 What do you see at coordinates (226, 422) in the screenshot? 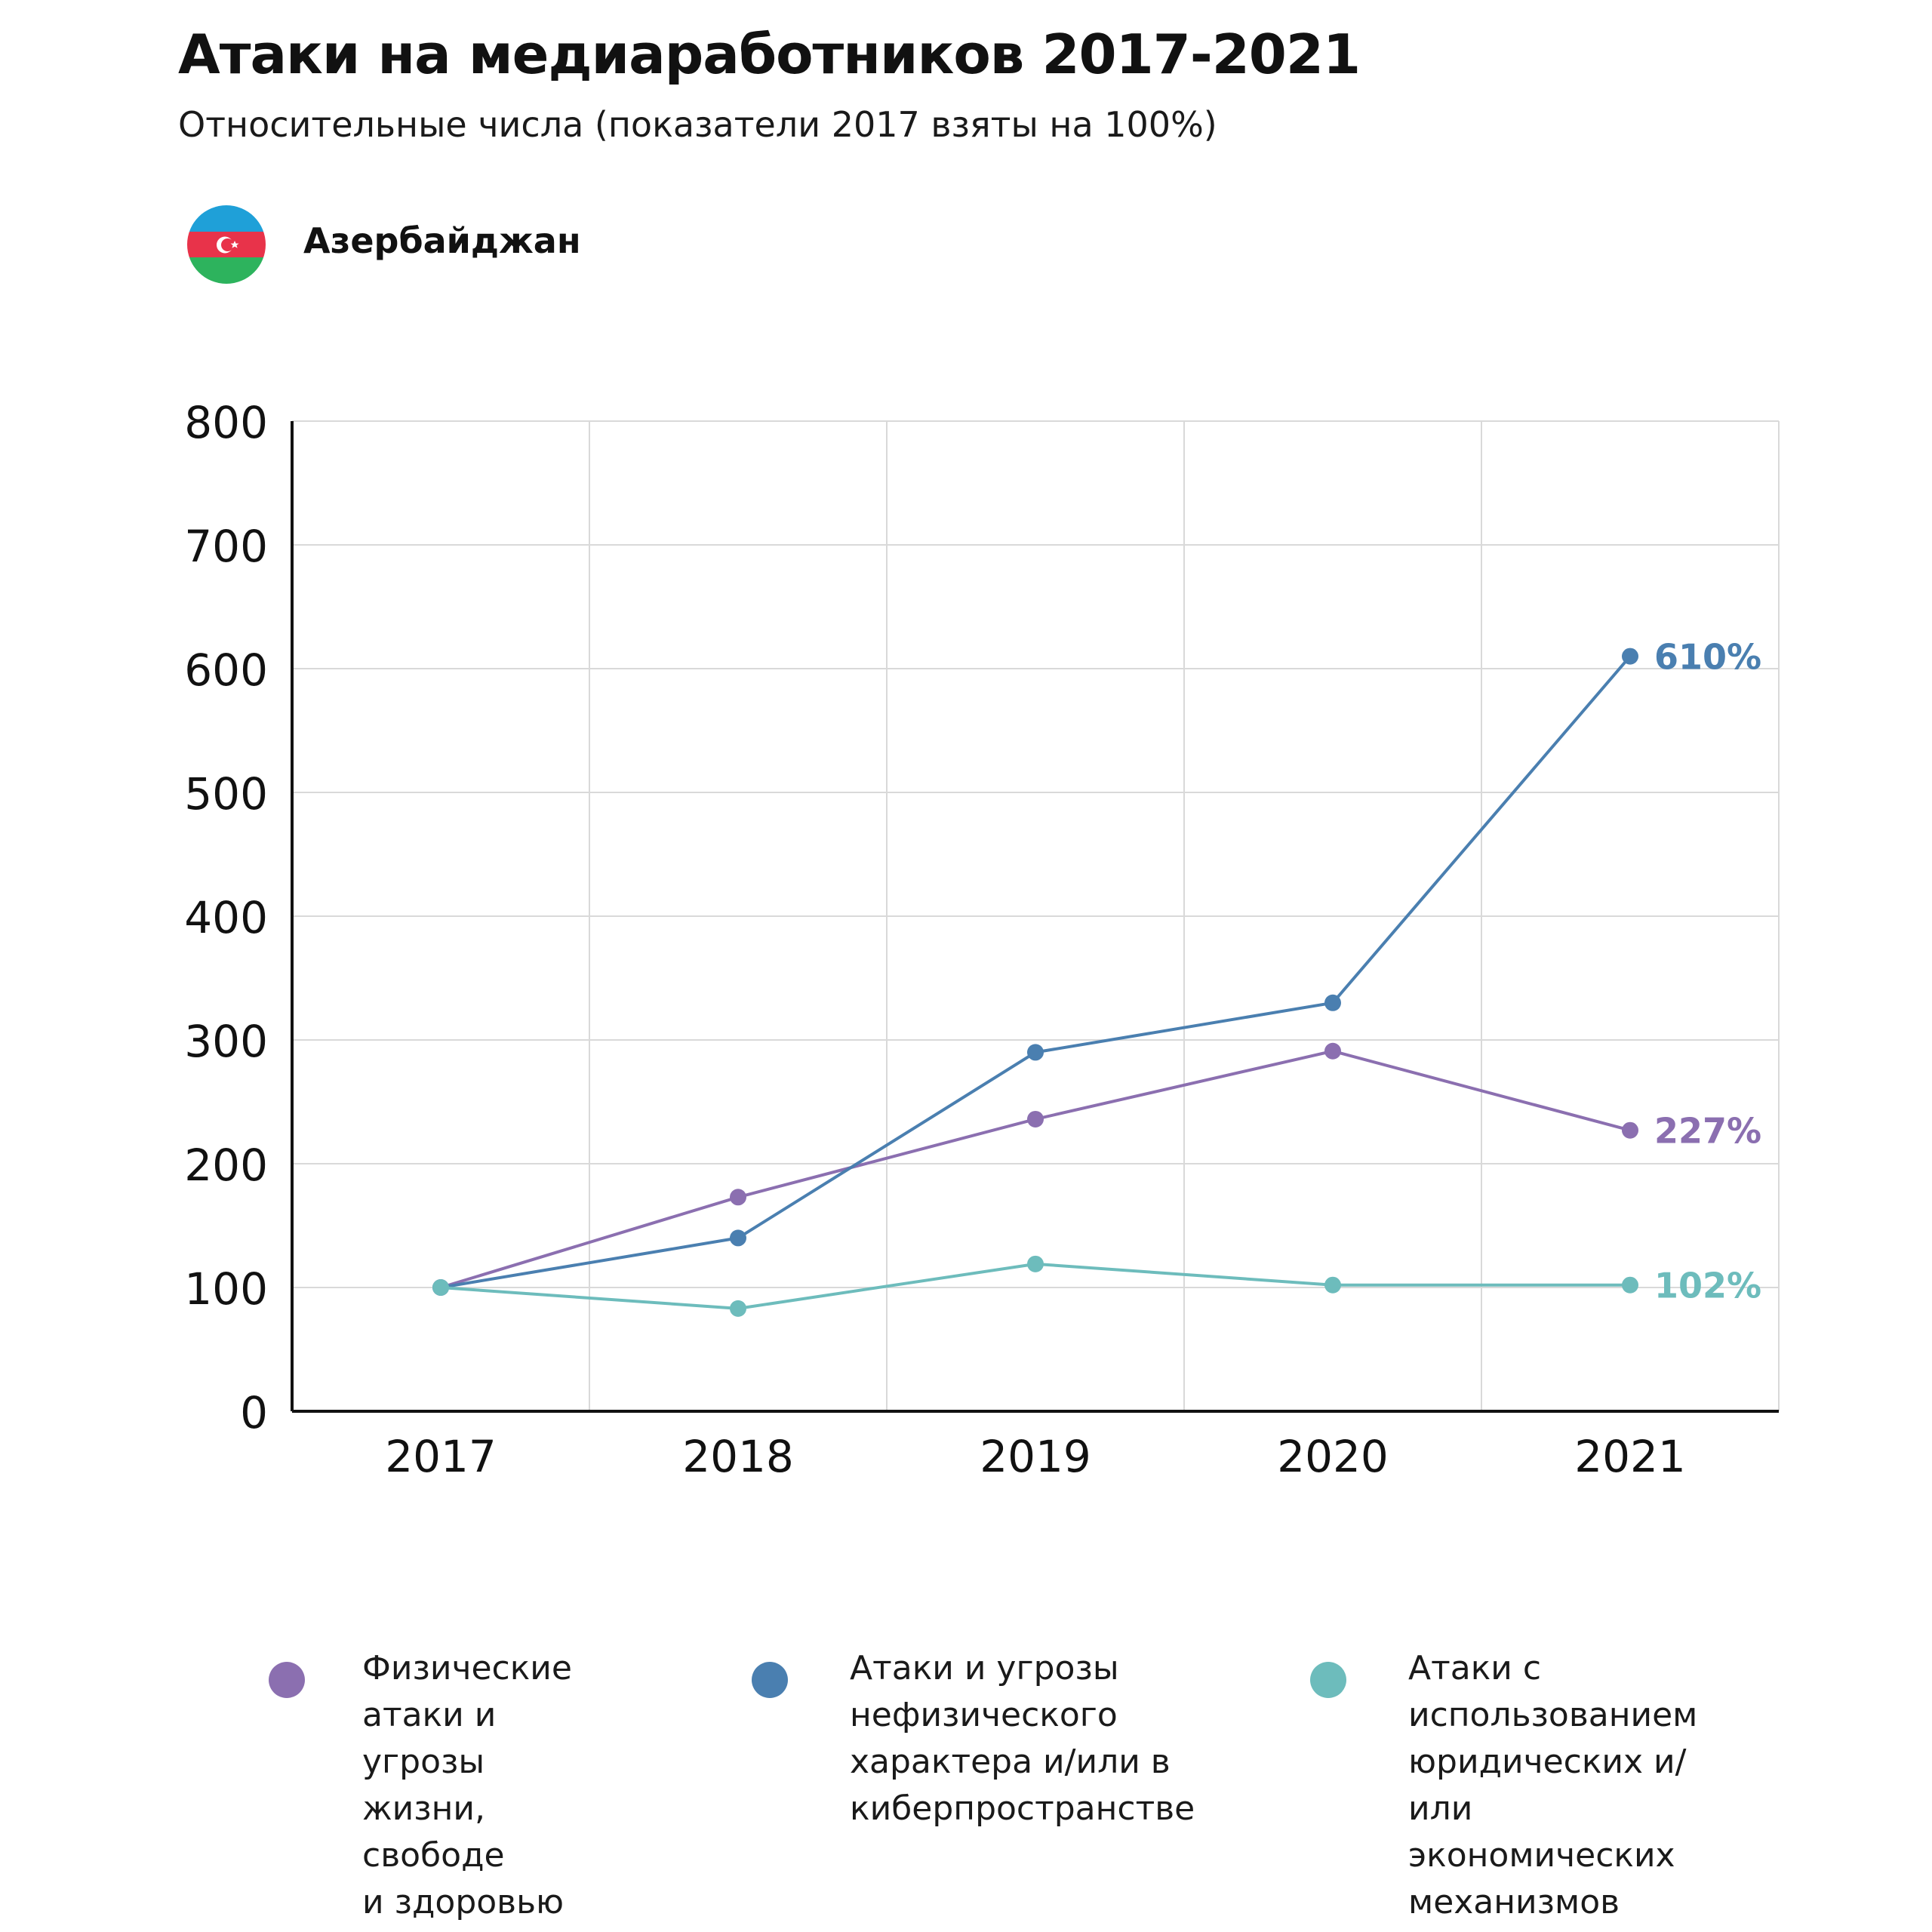
I see `y-tick-label: 800` at bounding box center [226, 422].